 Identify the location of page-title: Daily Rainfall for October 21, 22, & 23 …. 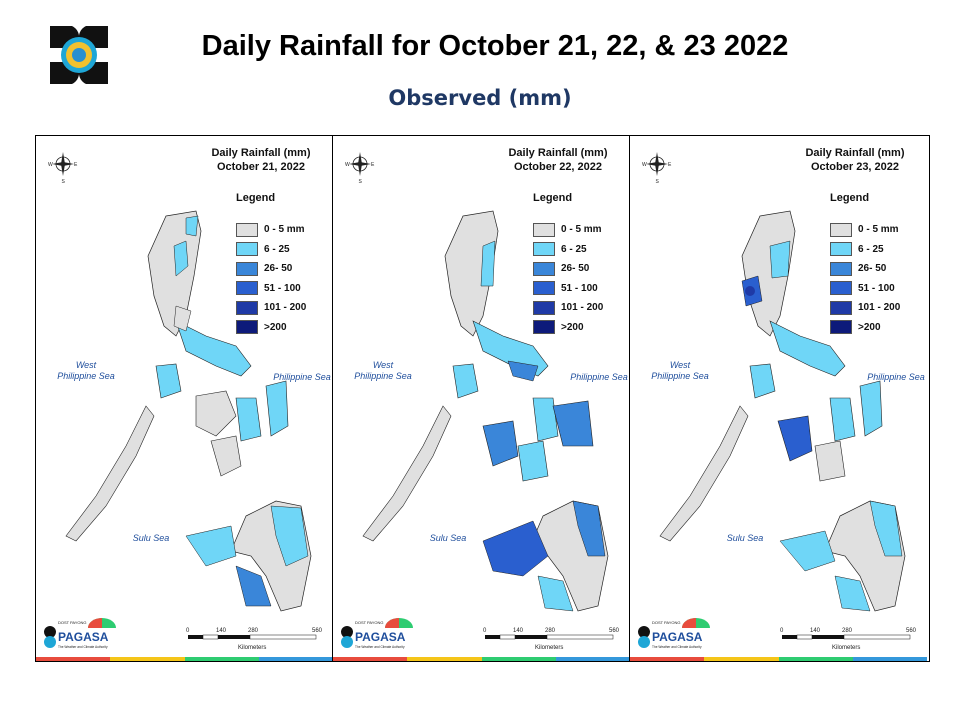
(495, 46).